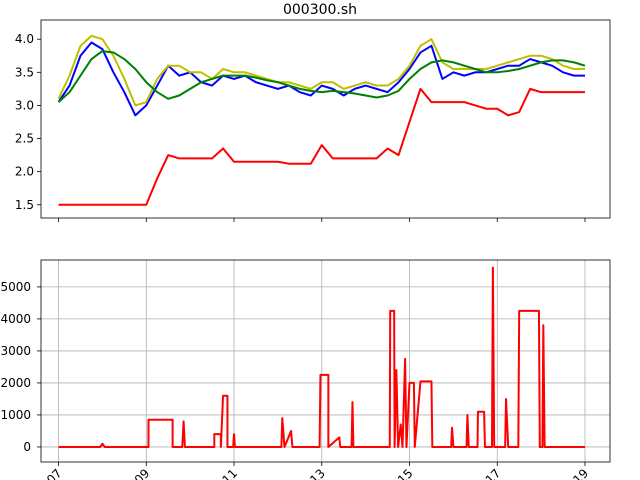 The image size is (640, 480). What do you see at coordinates (224, 473) in the screenshot?
I see `x-tick-label: 2011` at bounding box center [224, 473].